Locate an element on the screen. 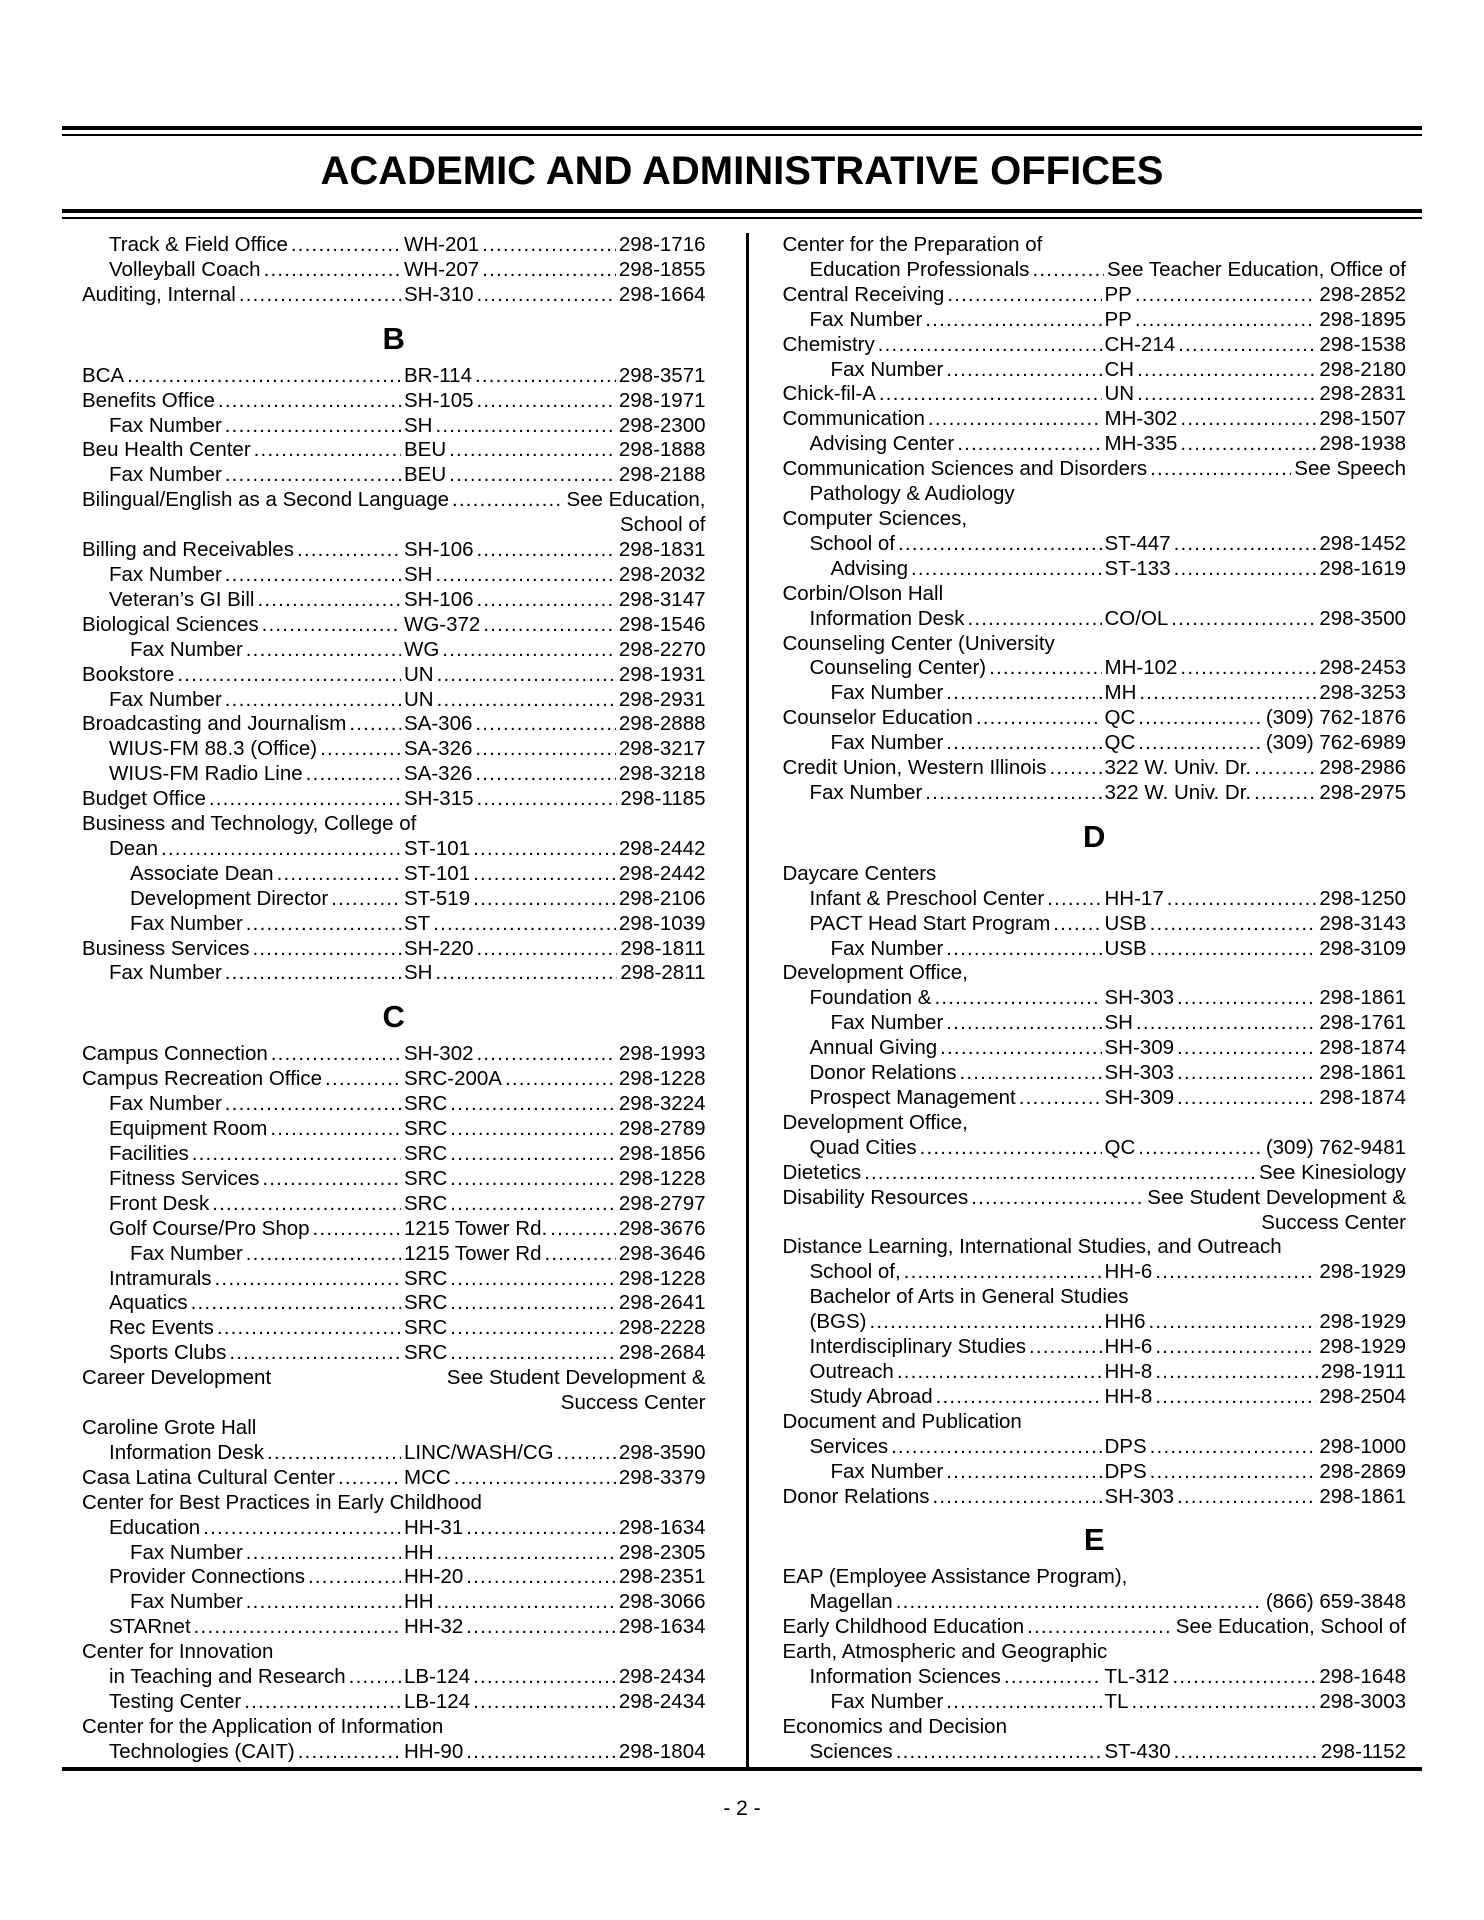 This screenshot has height=1920, width=1484. entry-continuation-text: Success Center is located at coordinates (633, 1403).